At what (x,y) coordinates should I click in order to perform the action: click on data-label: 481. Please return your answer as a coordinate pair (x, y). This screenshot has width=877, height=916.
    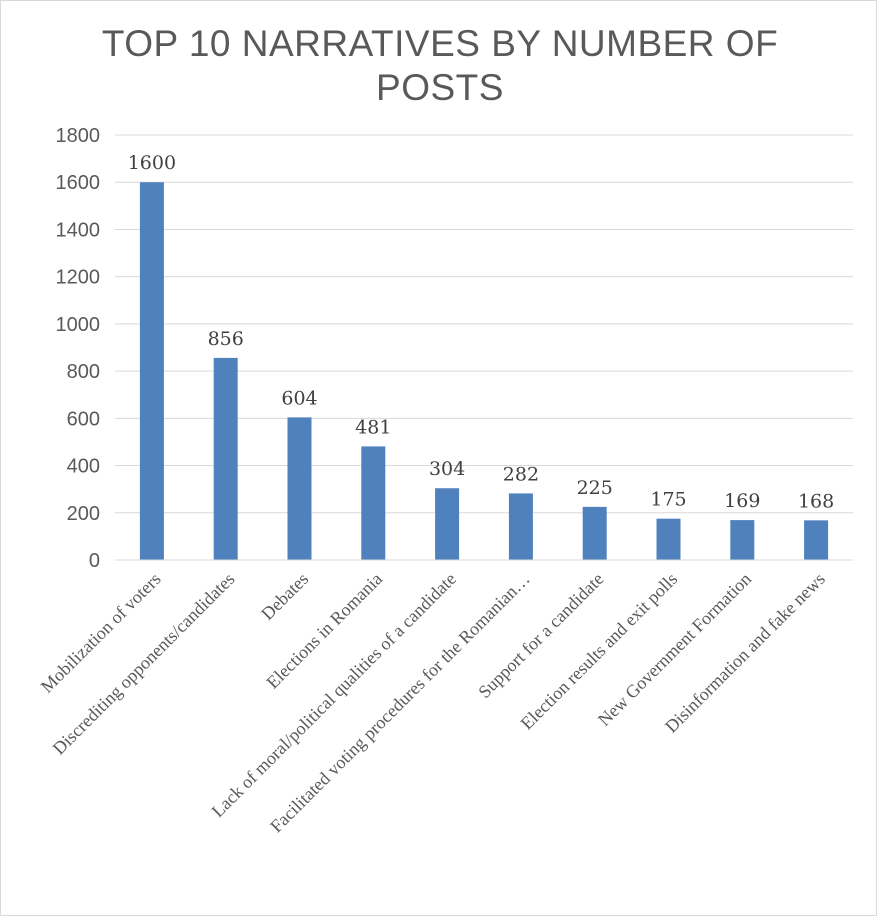
    Looking at the image, I should click on (373, 427).